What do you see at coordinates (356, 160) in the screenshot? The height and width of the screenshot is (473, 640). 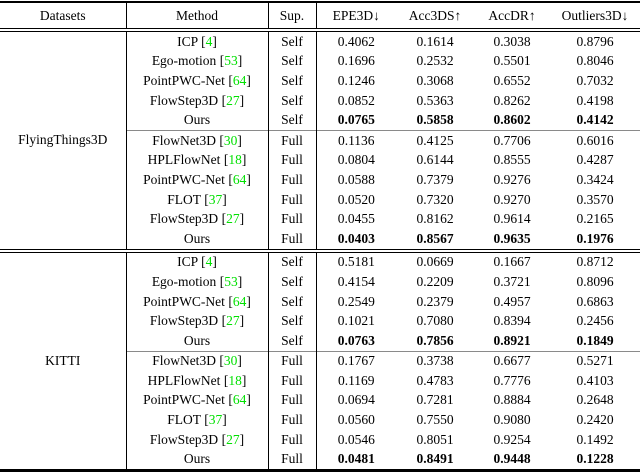 I see `metric-value: 0.0804` at bounding box center [356, 160].